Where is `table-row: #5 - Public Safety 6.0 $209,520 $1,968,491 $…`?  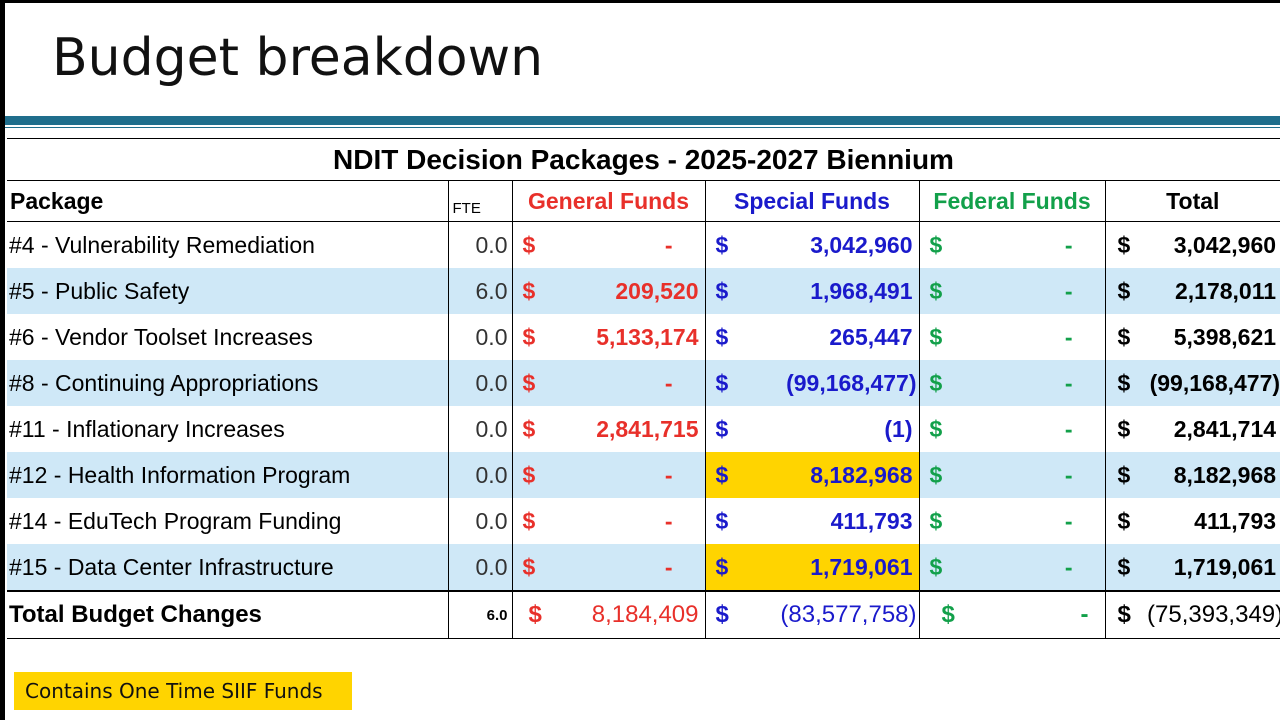 table-row: #5 - Public Safety 6.0 $209,520 $1,968,491 $… is located at coordinates (643, 291).